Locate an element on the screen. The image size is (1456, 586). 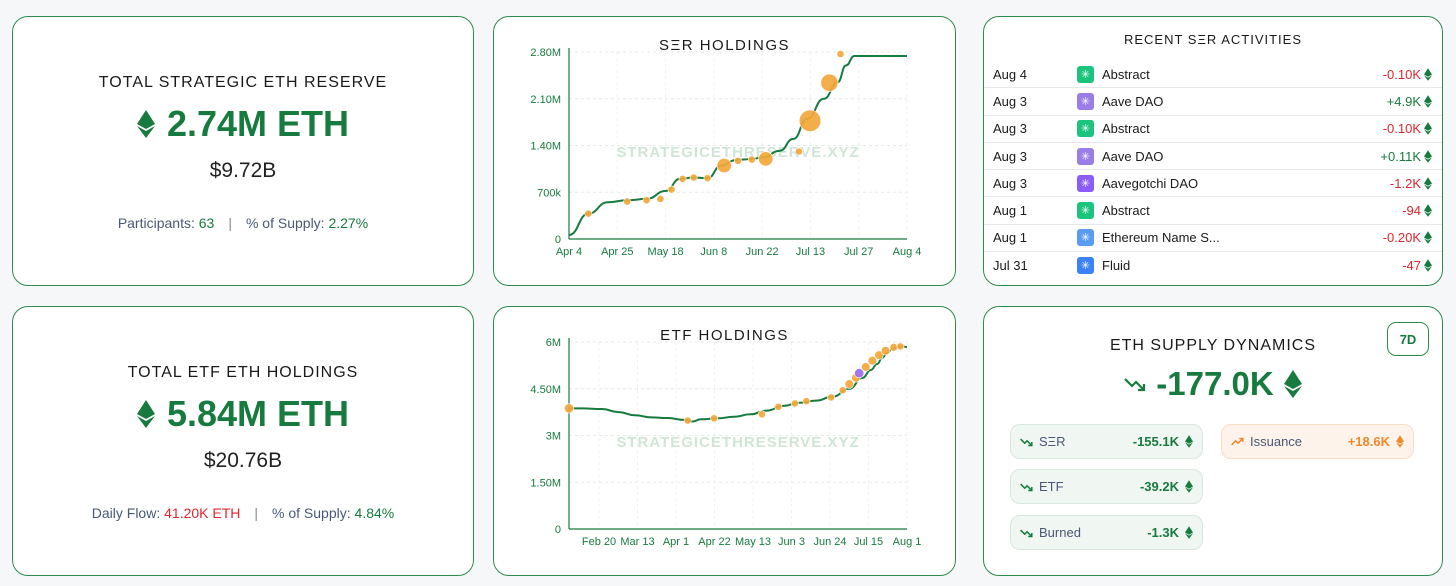
x-tick-label: Jun 8 is located at coordinates (713, 252).